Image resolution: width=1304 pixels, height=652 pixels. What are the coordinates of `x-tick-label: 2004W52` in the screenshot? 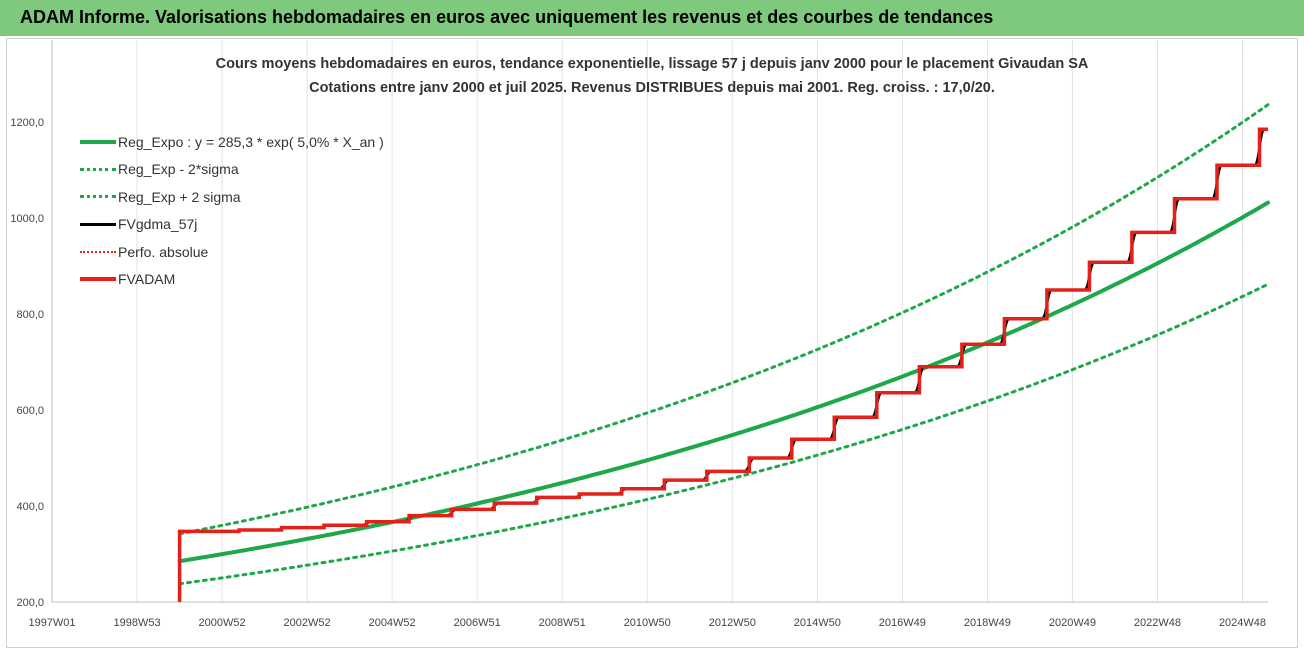 It's located at (392, 623).